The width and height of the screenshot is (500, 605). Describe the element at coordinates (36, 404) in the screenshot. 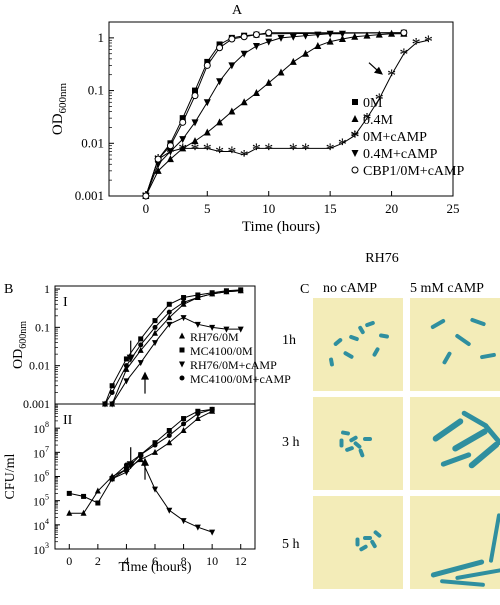

I see `y-tick-label: 0.001` at that location.